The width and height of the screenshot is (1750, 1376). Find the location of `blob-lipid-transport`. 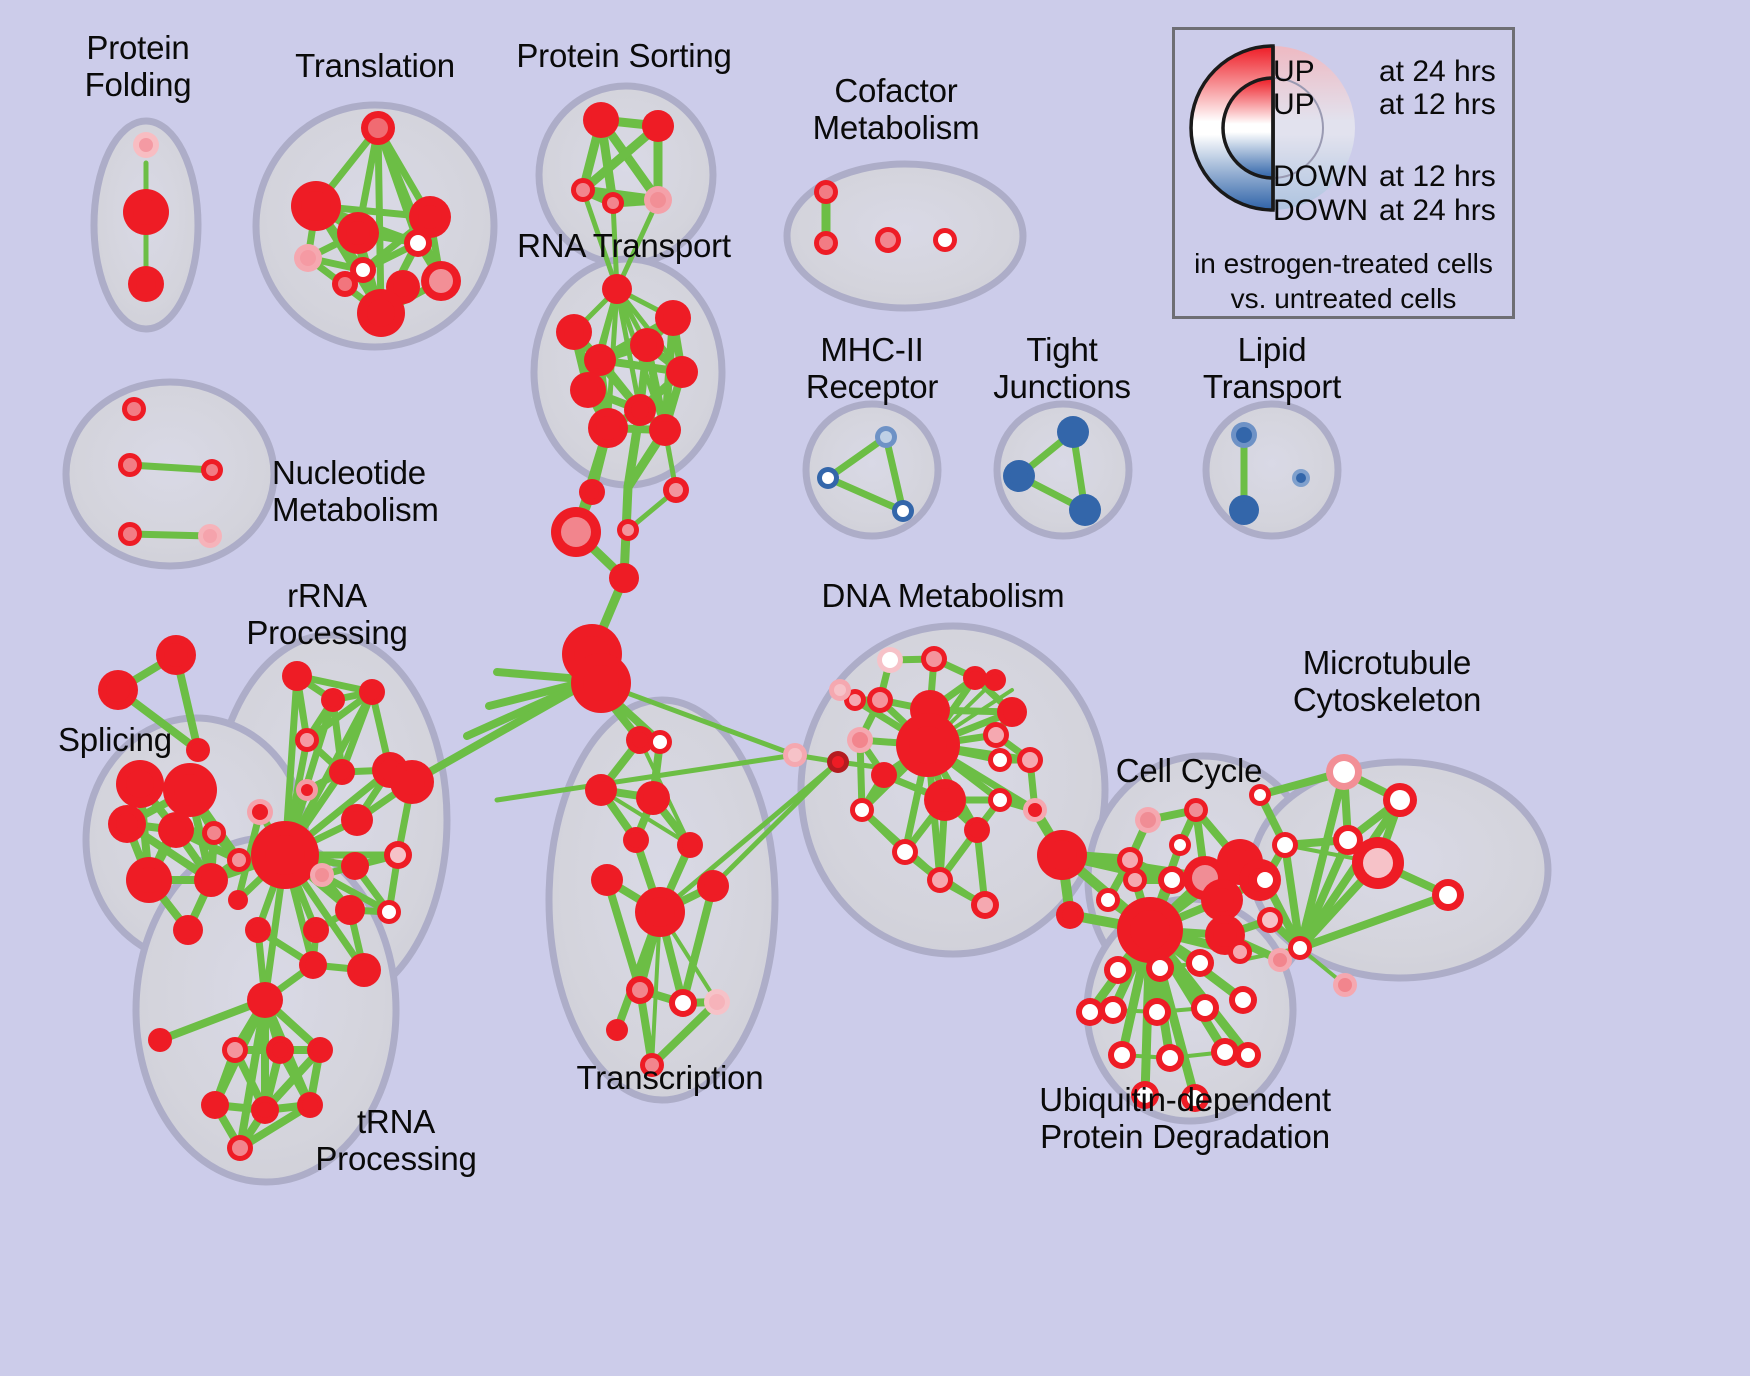

blob-lipid-transport is located at coordinates (1272, 470).